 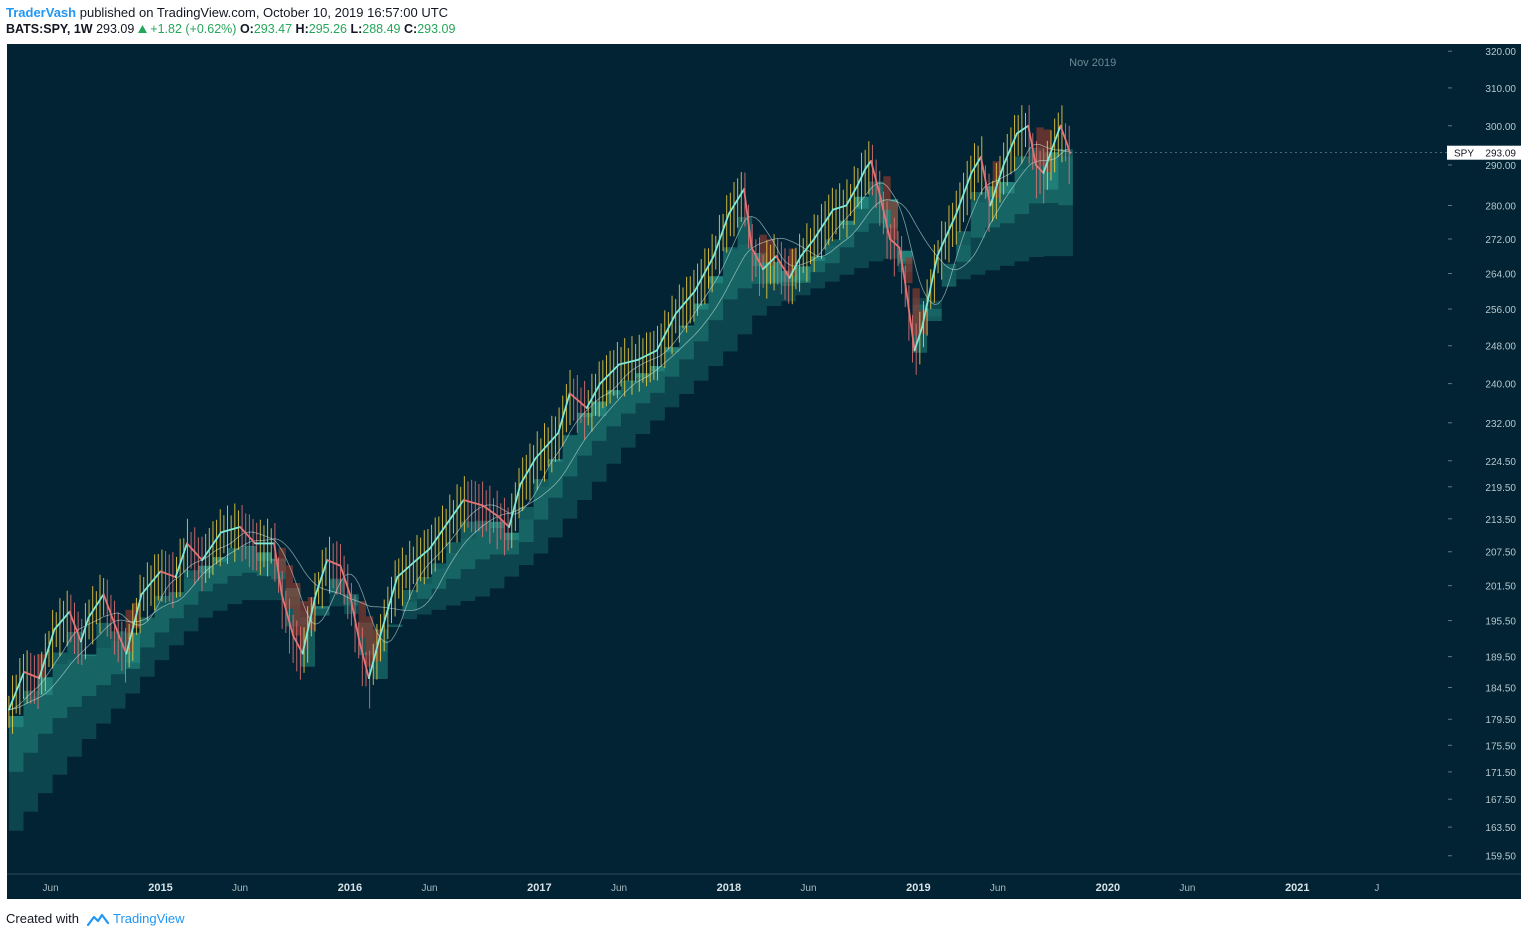 What do you see at coordinates (356, 29) in the screenshot?
I see `low-label: L:` at bounding box center [356, 29].